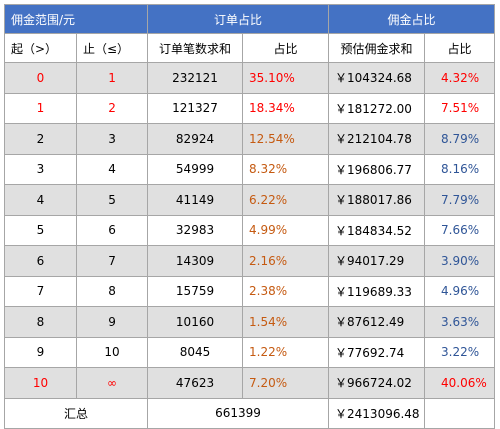 The image size is (500, 429). I want to click on cell-to: 7, so click(112, 261).